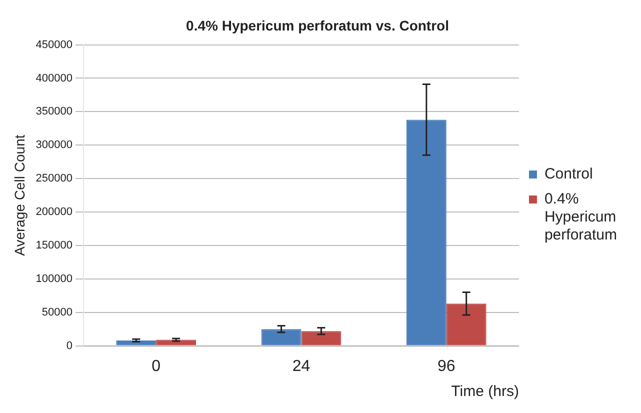 This screenshot has height=413, width=641. What do you see at coordinates (54, 212) in the screenshot?
I see `y-tick-label: 200000` at bounding box center [54, 212].